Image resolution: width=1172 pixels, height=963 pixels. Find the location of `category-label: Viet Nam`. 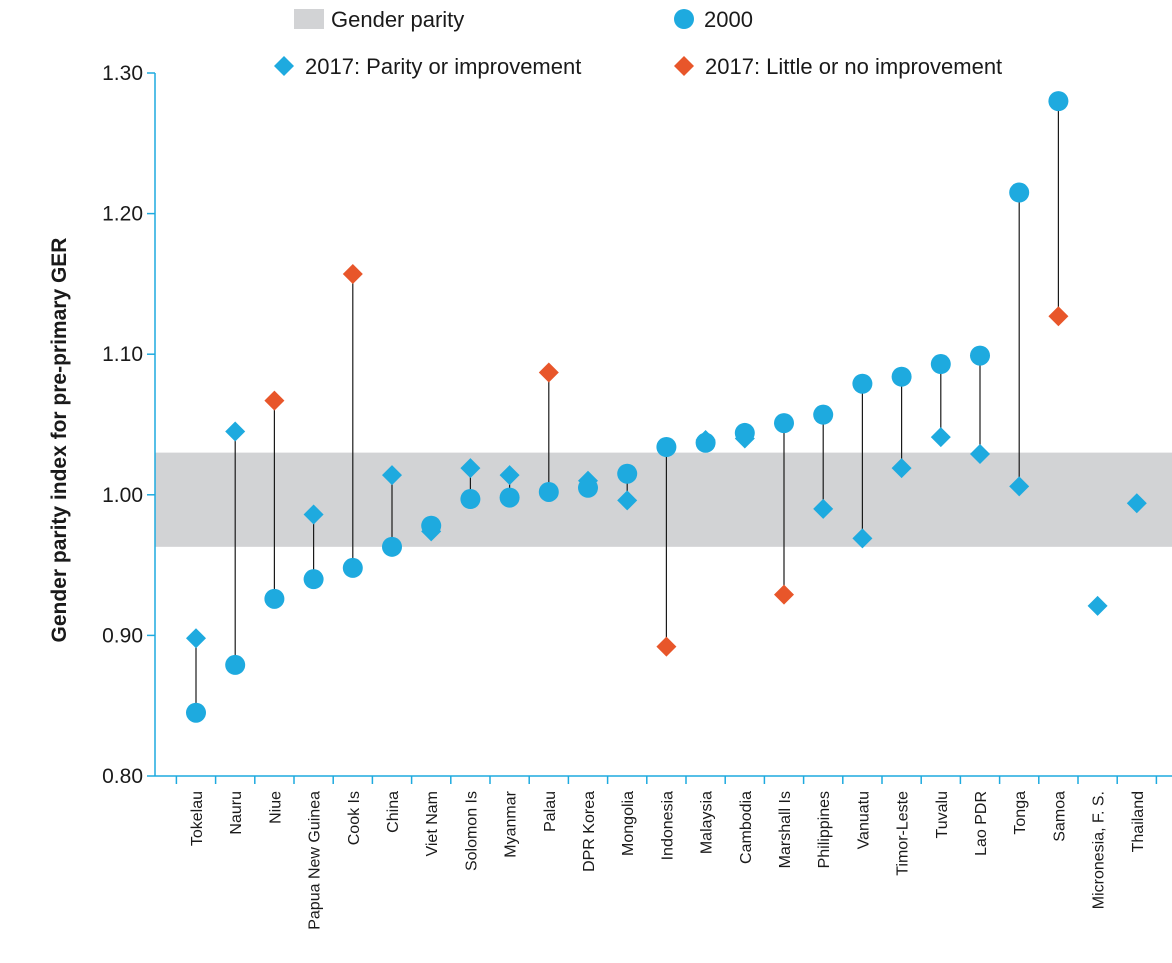

category-label: Viet Nam is located at coordinates (432, 824).